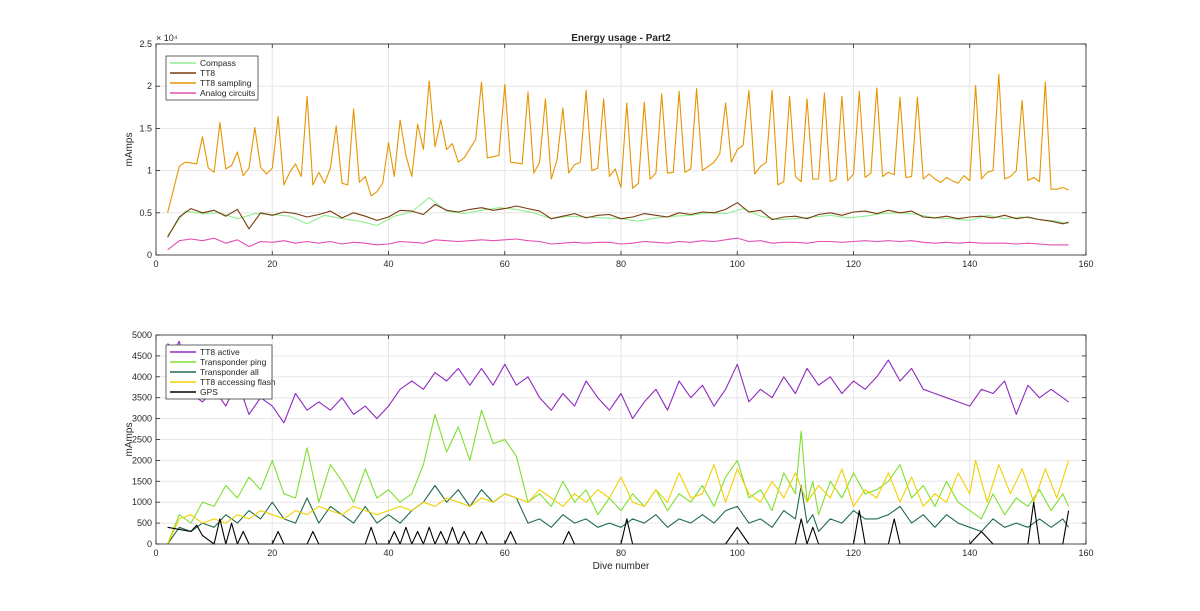 The width and height of the screenshot is (1200, 611). I want to click on x-axis-label: Dive number, so click(621, 566).